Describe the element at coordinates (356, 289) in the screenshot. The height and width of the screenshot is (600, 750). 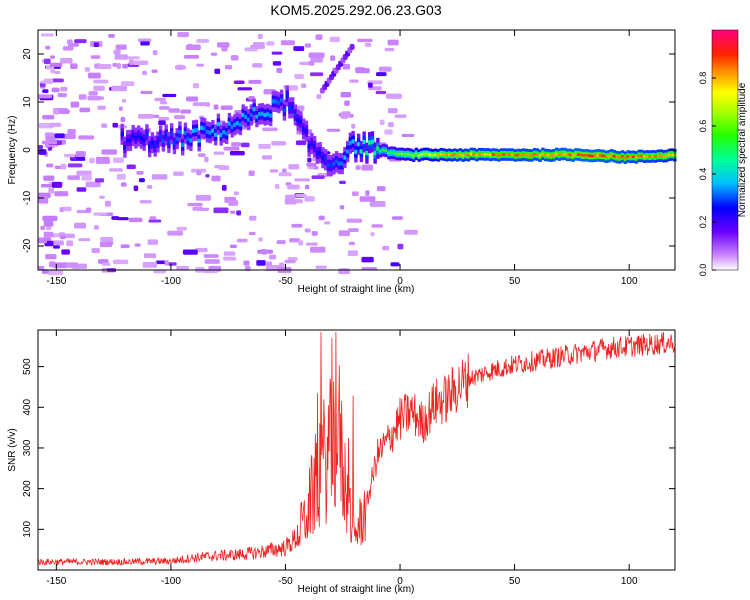
I see `spectrogram-x-label: Height of straight line (km)` at that location.